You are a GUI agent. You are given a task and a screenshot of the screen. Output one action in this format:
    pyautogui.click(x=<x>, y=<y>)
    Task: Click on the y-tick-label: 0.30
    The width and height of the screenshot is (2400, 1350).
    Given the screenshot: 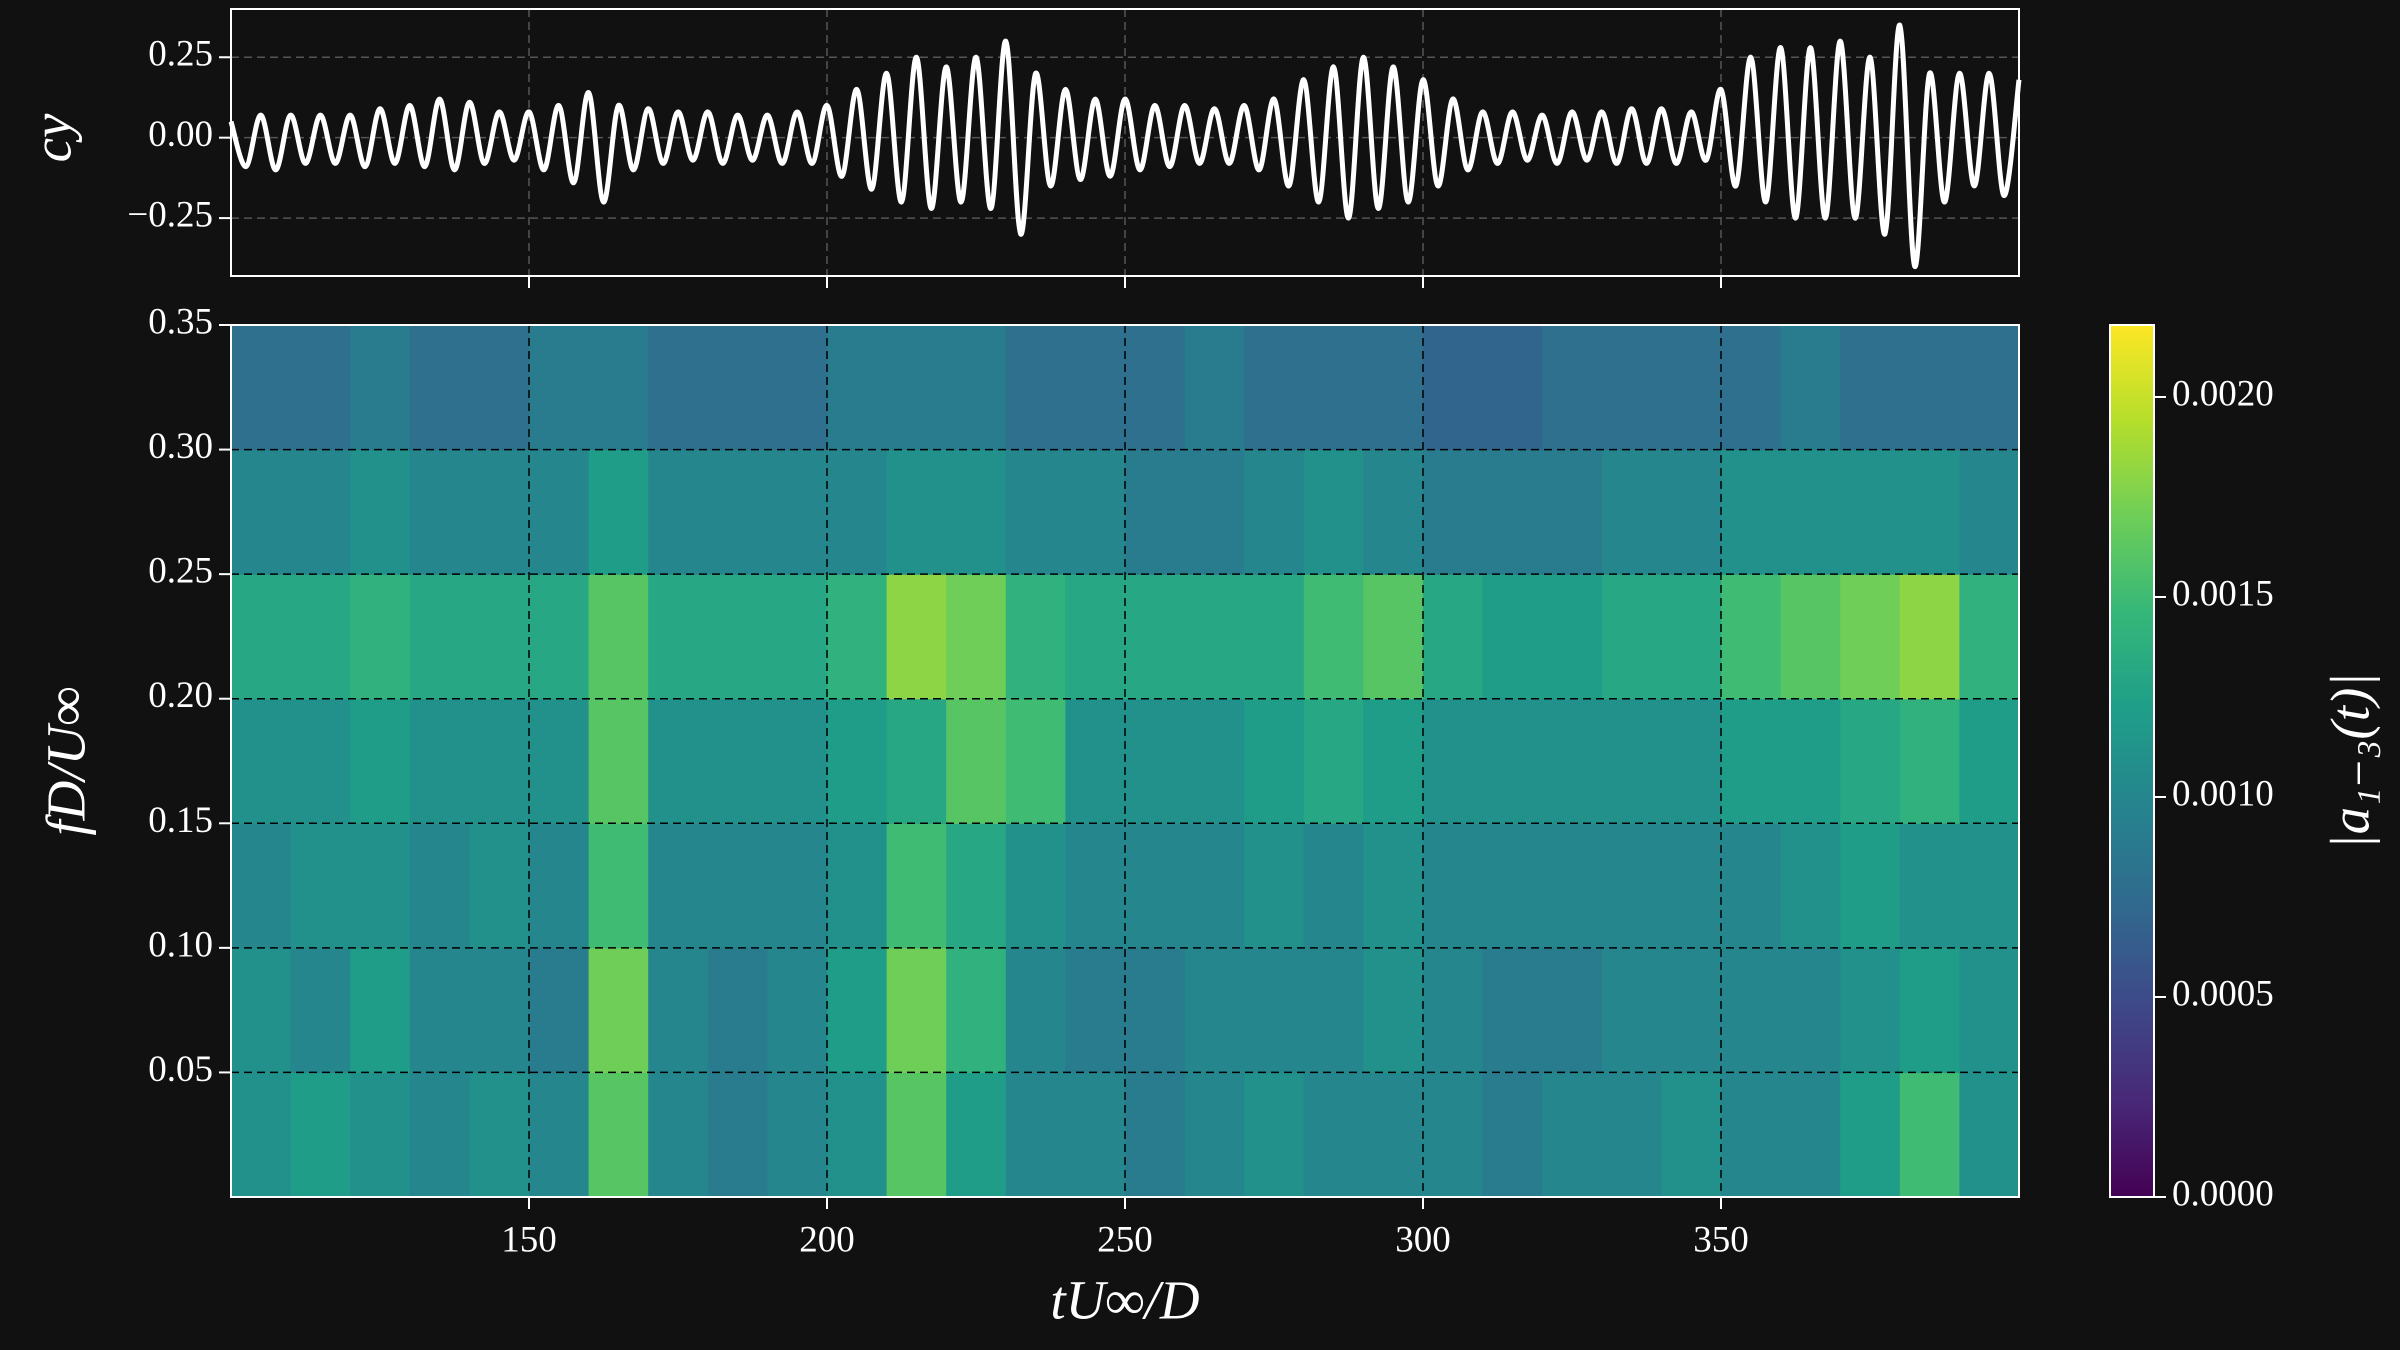 What is the action you would take?
    pyautogui.click(x=180, y=446)
    